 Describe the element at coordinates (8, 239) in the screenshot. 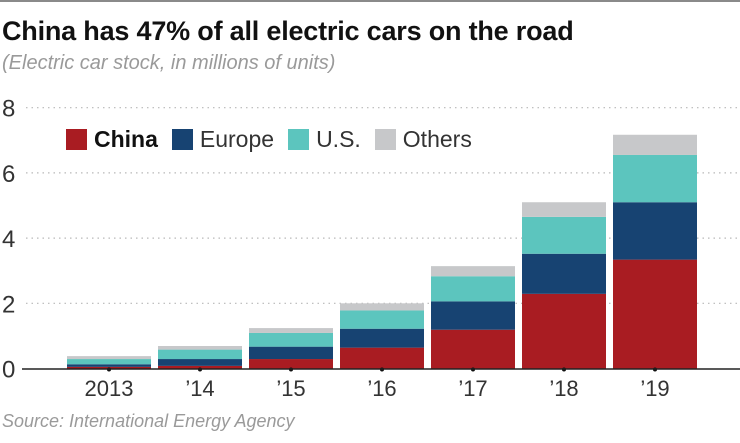

I see `y-tick-label: 4` at that location.